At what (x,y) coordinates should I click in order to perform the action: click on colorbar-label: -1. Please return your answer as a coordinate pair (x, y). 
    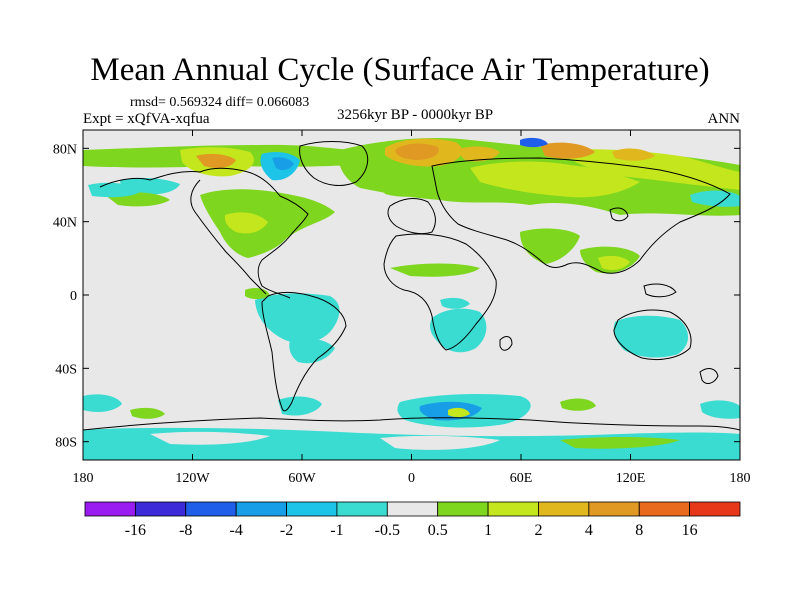
    Looking at the image, I should click on (336, 530).